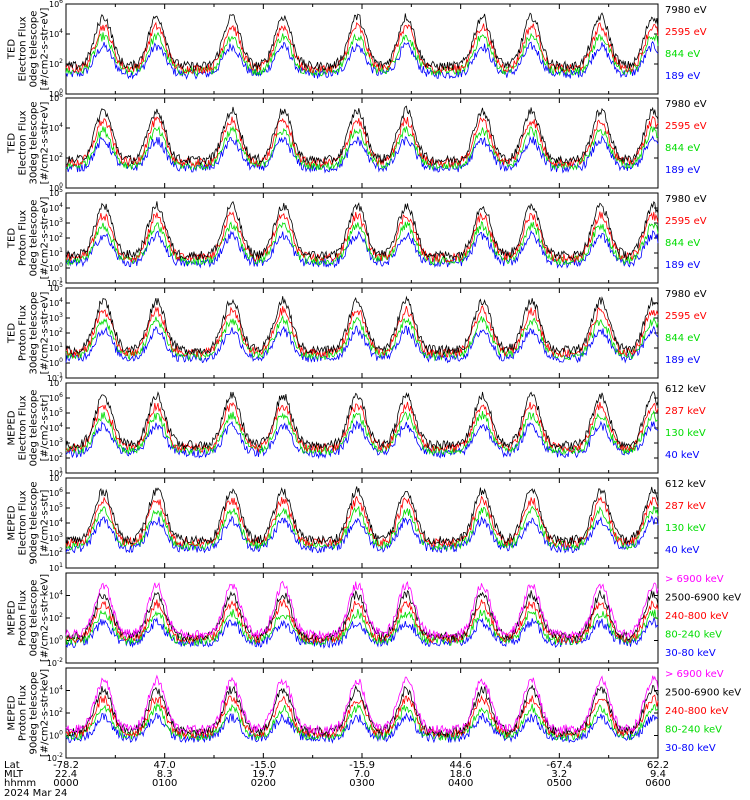 The image size is (750, 800). What do you see at coordinates (559, 774) in the screenshot?
I see `x-col-mlt: 3.2` at bounding box center [559, 774].